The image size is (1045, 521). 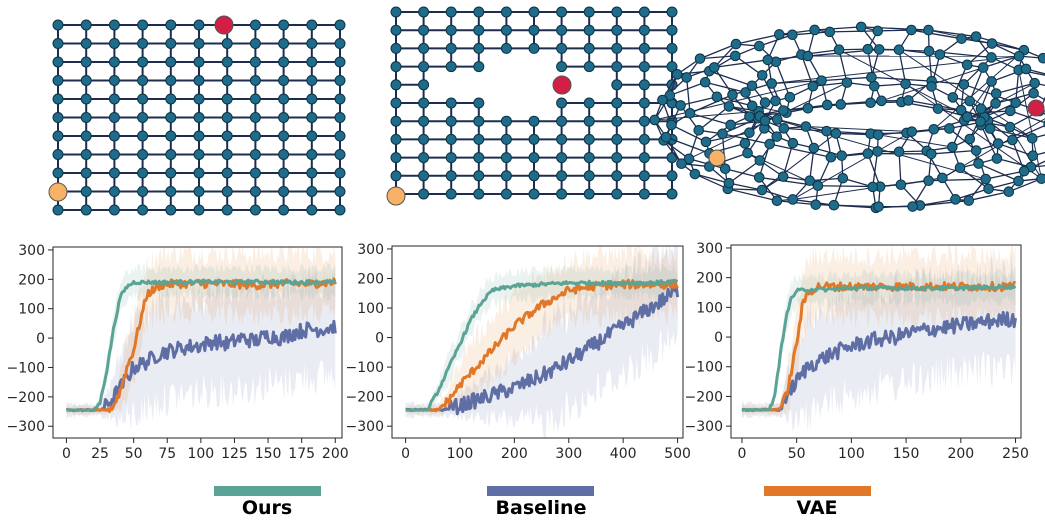 I want to click on x-tick-label: 100, so click(x=460, y=454).